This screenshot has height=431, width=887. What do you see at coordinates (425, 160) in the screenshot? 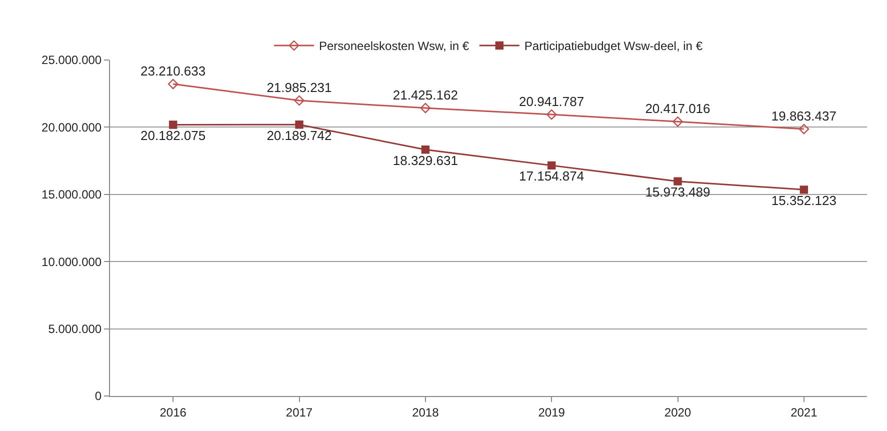
I see `data-label: 18.329.631` at bounding box center [425, 160].